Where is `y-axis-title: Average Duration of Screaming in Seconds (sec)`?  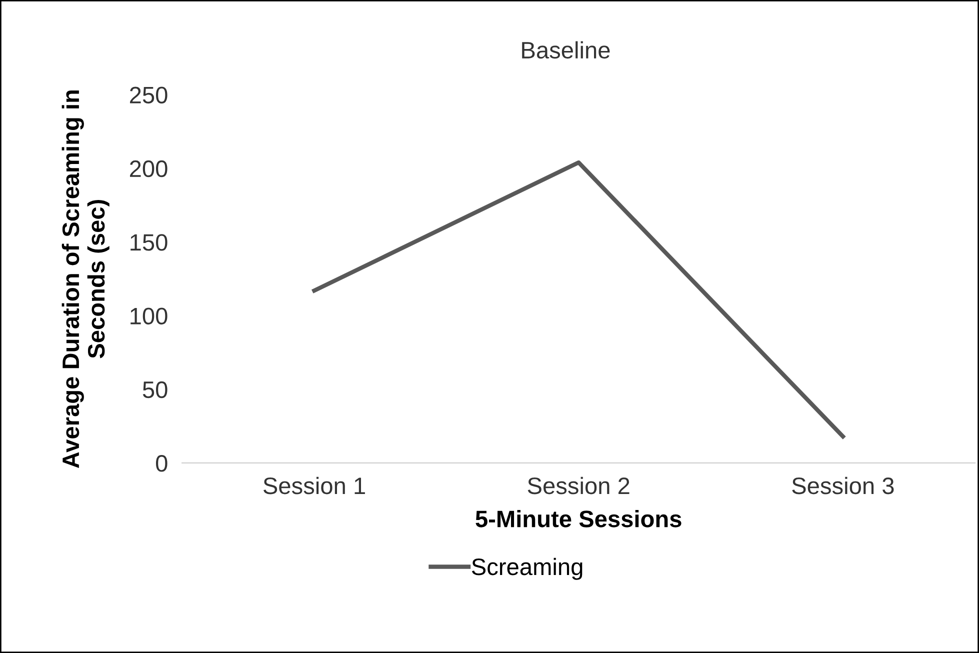
y-axis-title: Average Duration of Screaming in Seconds (sec) is located at coordinates (86, 279).